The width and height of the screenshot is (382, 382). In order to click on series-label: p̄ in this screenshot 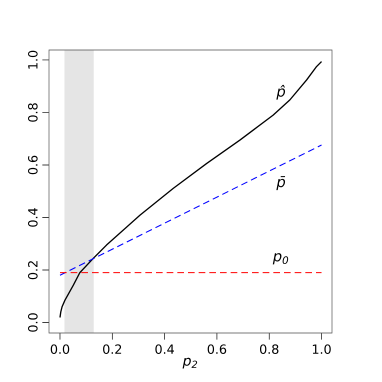, I will do `click(281, 183)`.